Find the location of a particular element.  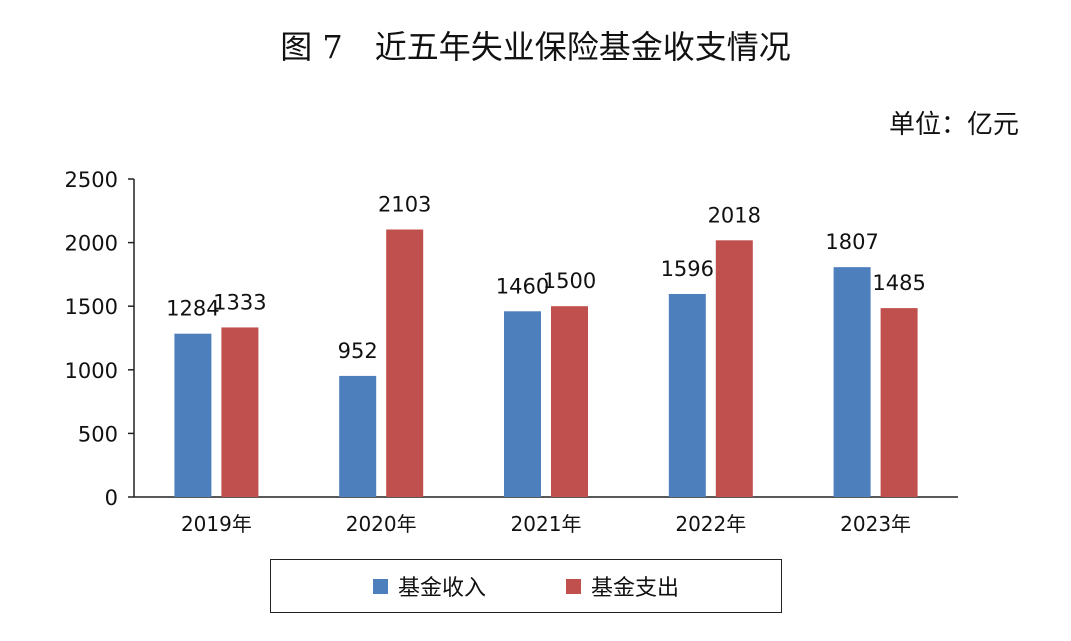

y-tick-label: 2000 is located at coordinates (91, 244).